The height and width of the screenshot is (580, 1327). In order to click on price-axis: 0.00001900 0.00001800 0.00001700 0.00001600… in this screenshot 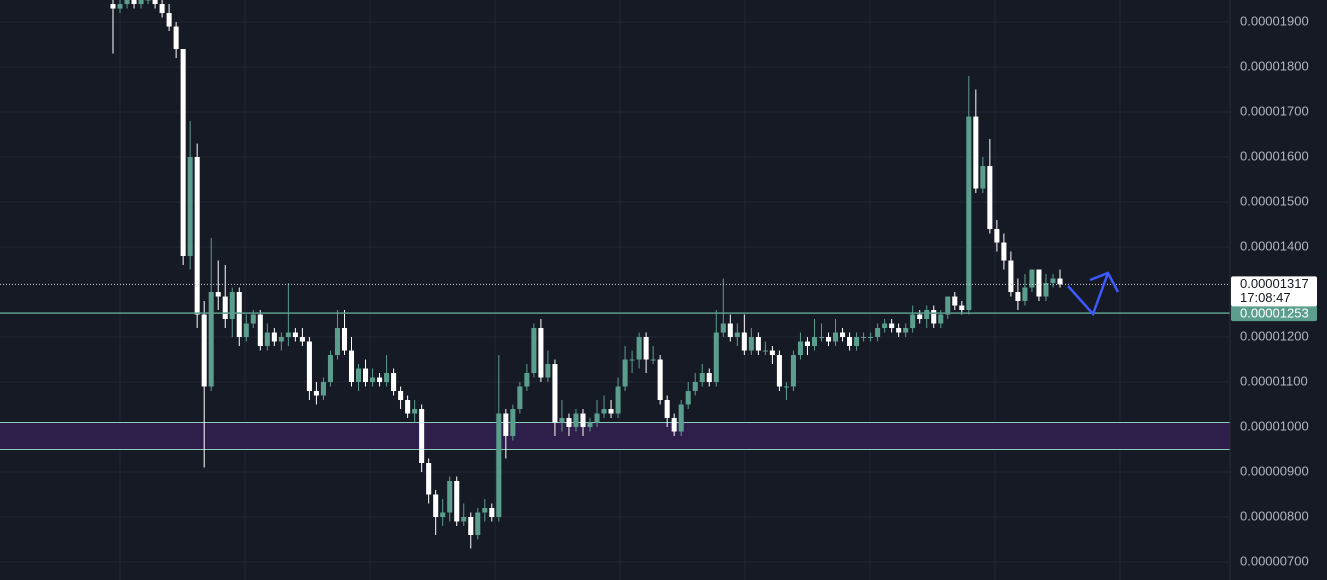, I will do `click(1274, 290)`.